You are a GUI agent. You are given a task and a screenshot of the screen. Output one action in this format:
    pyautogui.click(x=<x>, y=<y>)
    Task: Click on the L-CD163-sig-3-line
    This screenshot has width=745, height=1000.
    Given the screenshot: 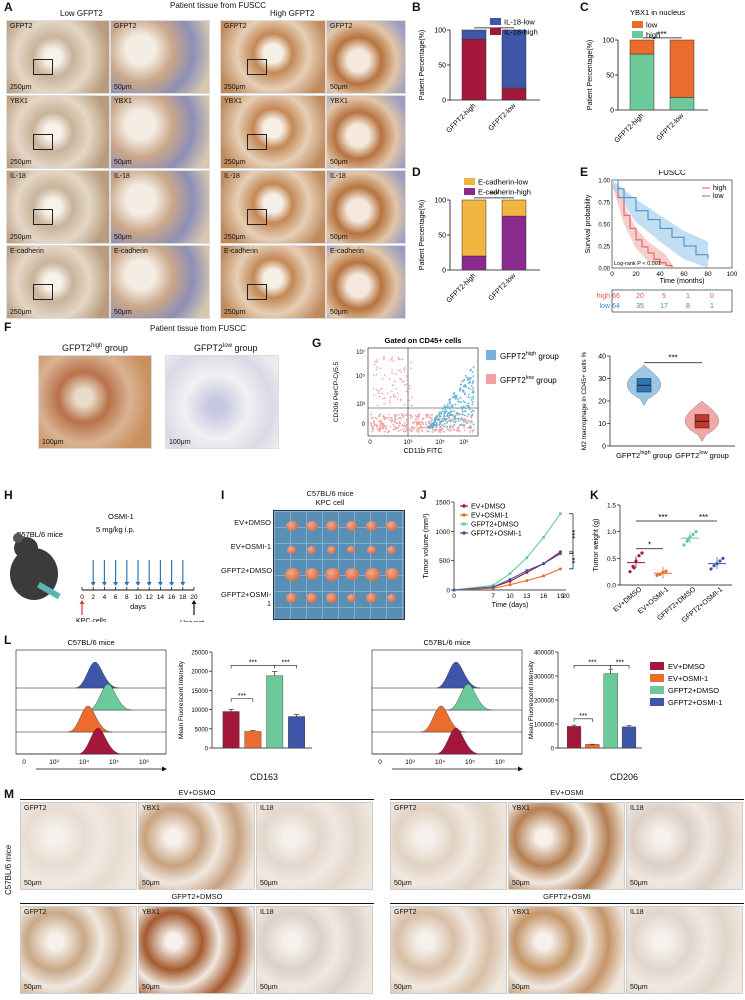 What is the action you would take?
    pyautogui.click(x=285, y=667)
    